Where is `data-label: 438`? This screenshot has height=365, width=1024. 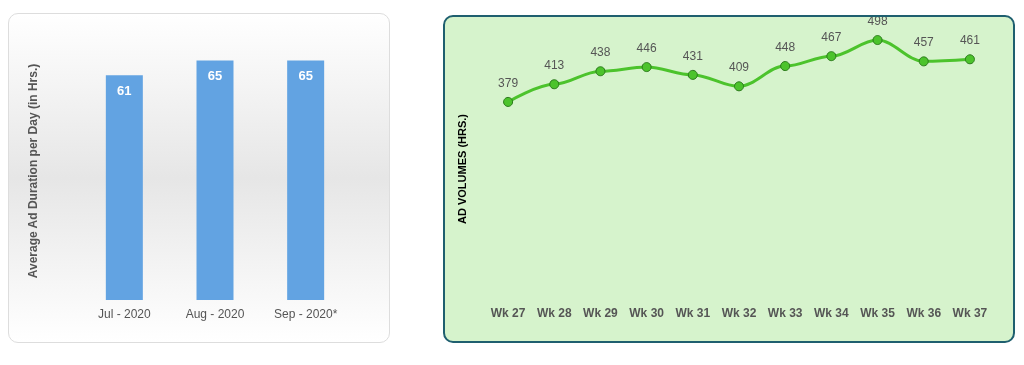
data-label: 438 is located at coordinates (600, 52).